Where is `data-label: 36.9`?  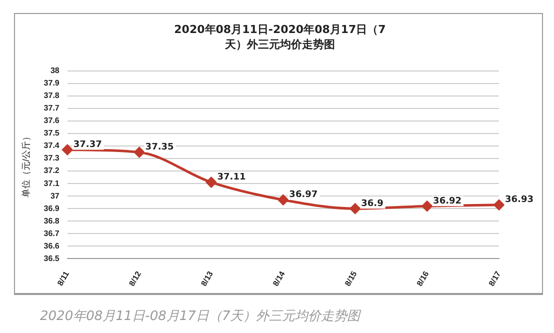 data-label: 36.9 is located at coordinates (372, 203).